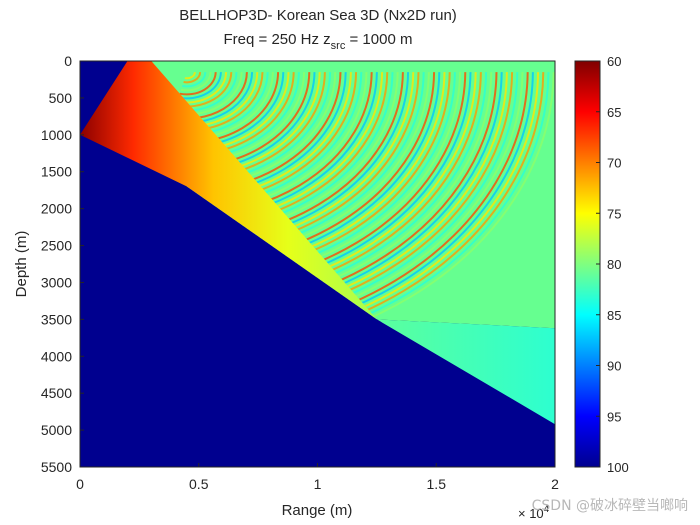 Image resolution: width=700 pixels, height=525 pixels. Describe the element at coordinates (437, 484) in the screenshot. I see `x-tick-label: 1.5` at that location.